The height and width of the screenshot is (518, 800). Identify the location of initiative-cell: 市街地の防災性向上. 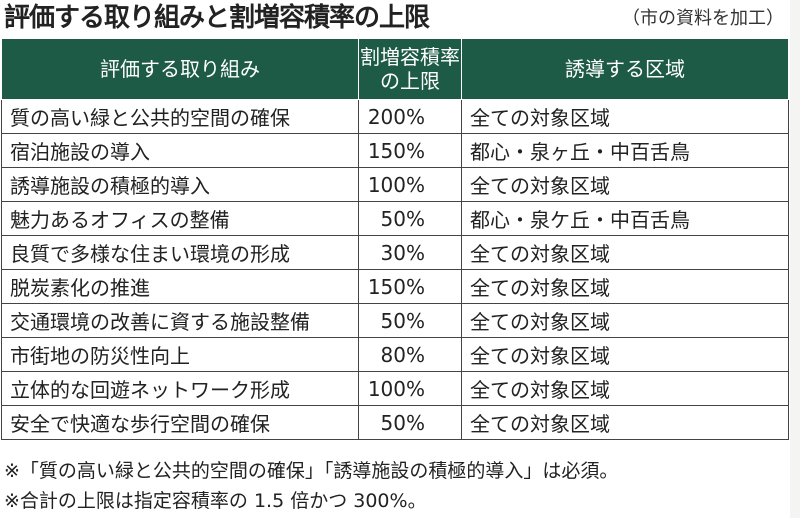
(180, 354).